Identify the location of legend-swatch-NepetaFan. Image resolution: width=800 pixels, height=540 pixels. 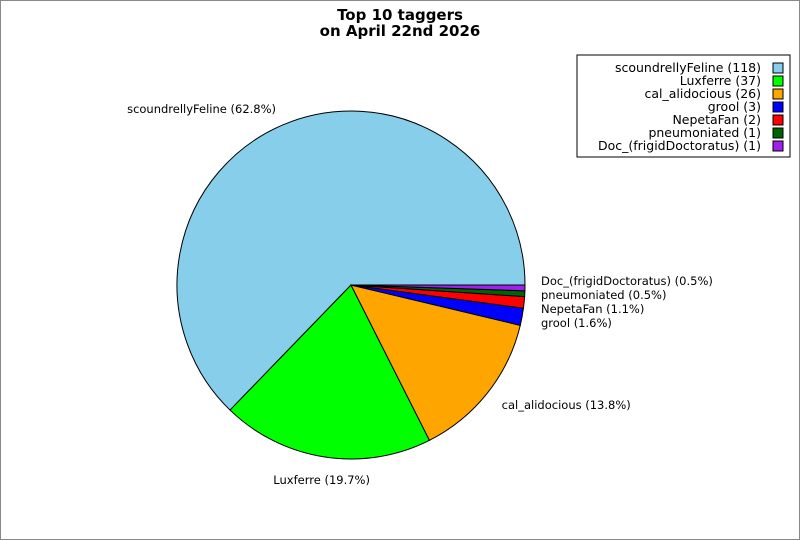
(778, 120).